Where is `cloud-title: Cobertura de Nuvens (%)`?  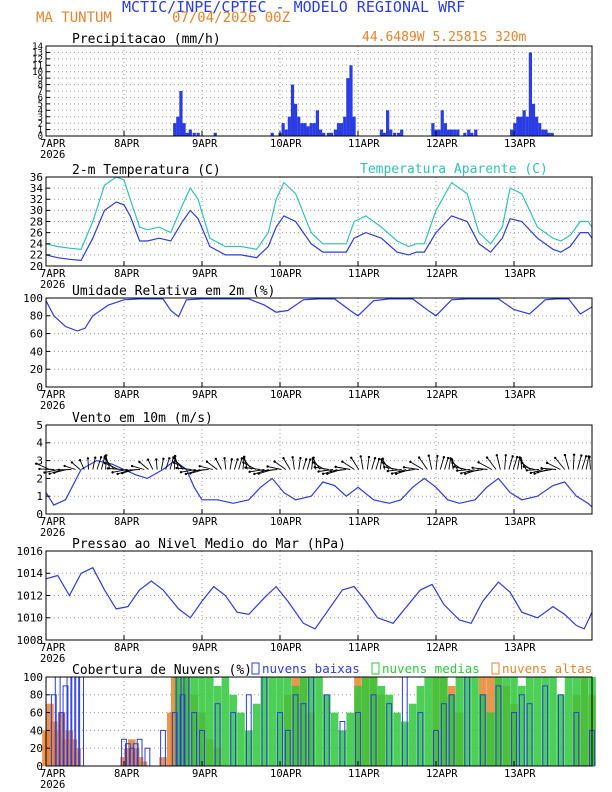
cloud-title: Cobertura de Nuvens (%) is located at coordinates (162, 670).